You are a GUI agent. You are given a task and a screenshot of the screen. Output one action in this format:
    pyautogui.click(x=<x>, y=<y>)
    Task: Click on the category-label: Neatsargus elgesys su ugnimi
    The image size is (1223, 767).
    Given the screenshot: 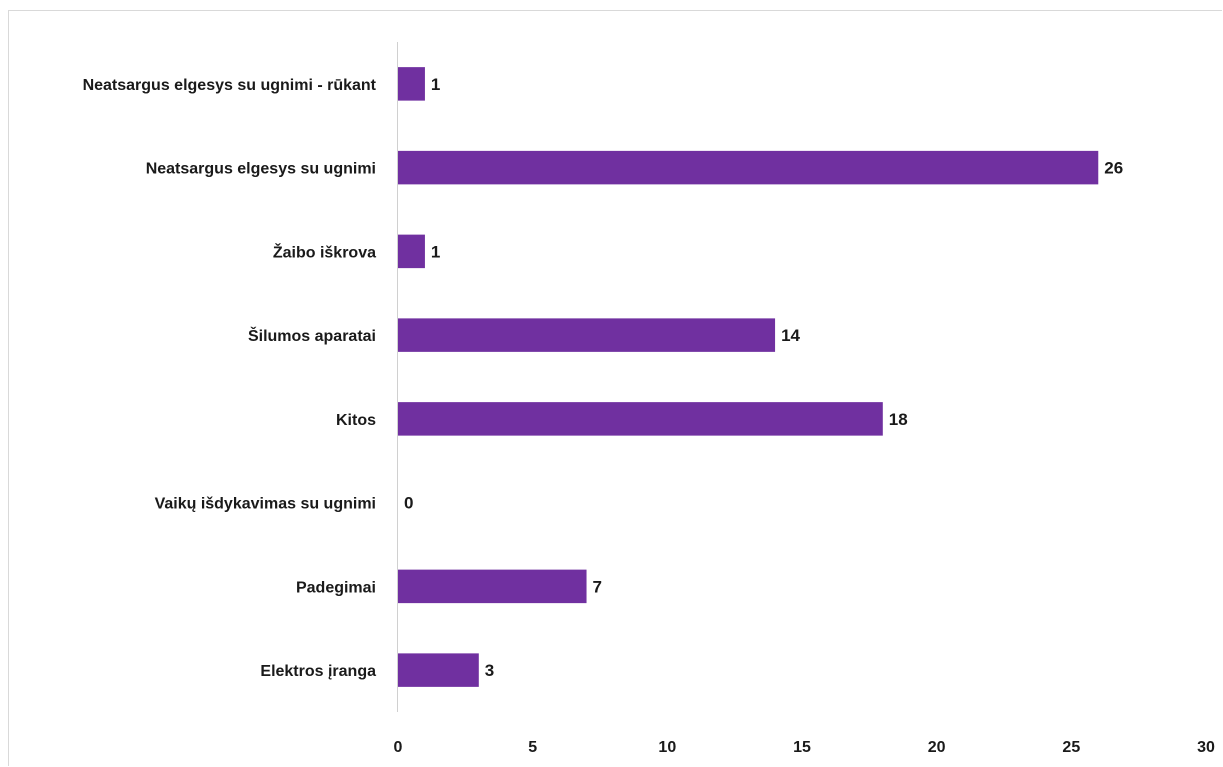 What is the action you would take?
    pyautogui.click(x=261, y=169)
    